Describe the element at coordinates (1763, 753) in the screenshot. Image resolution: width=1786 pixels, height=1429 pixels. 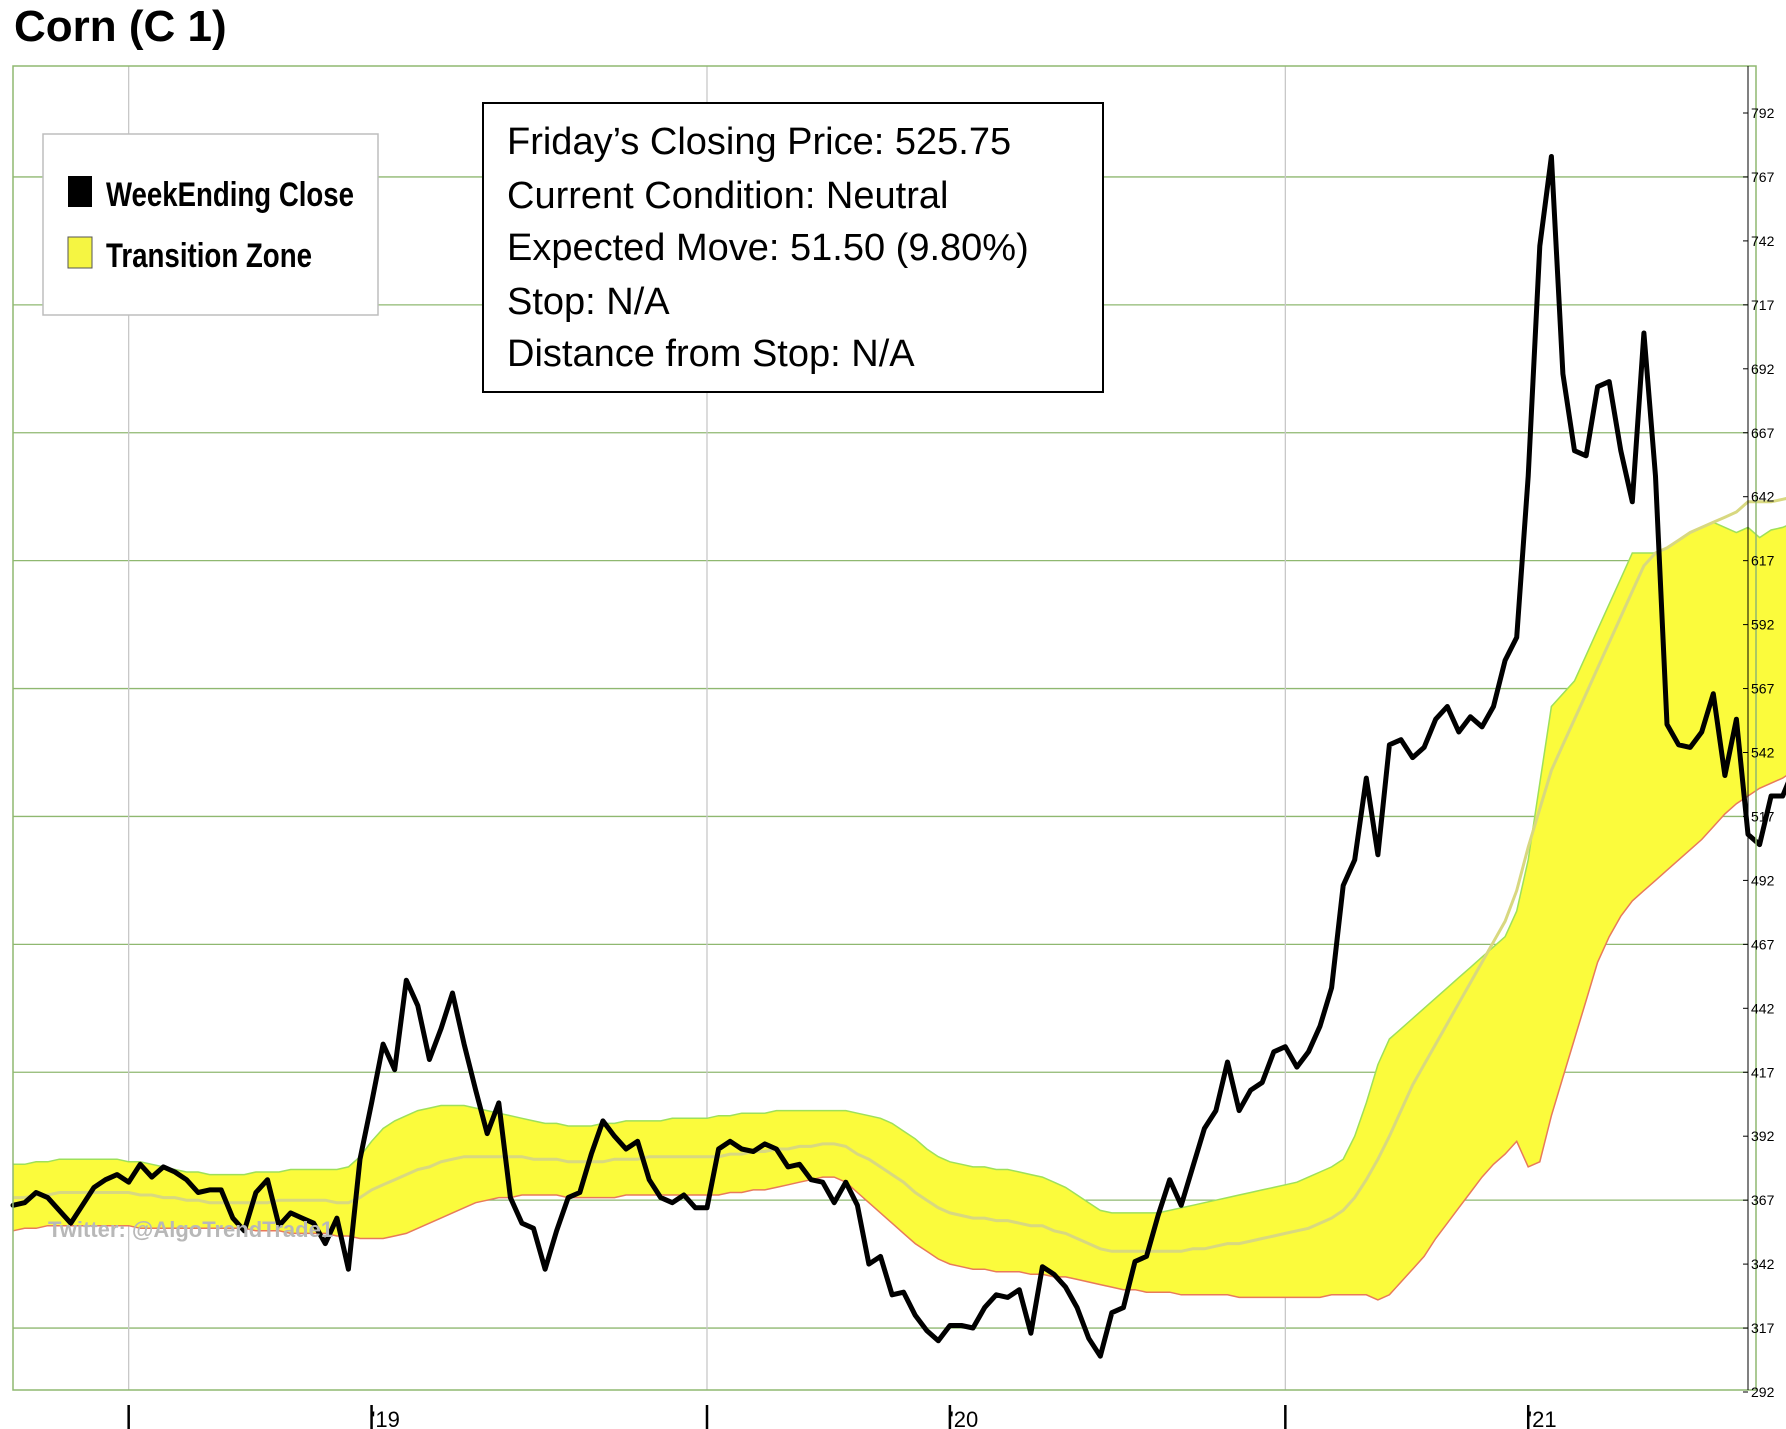
I see `y-tick-label: 542` at that location.